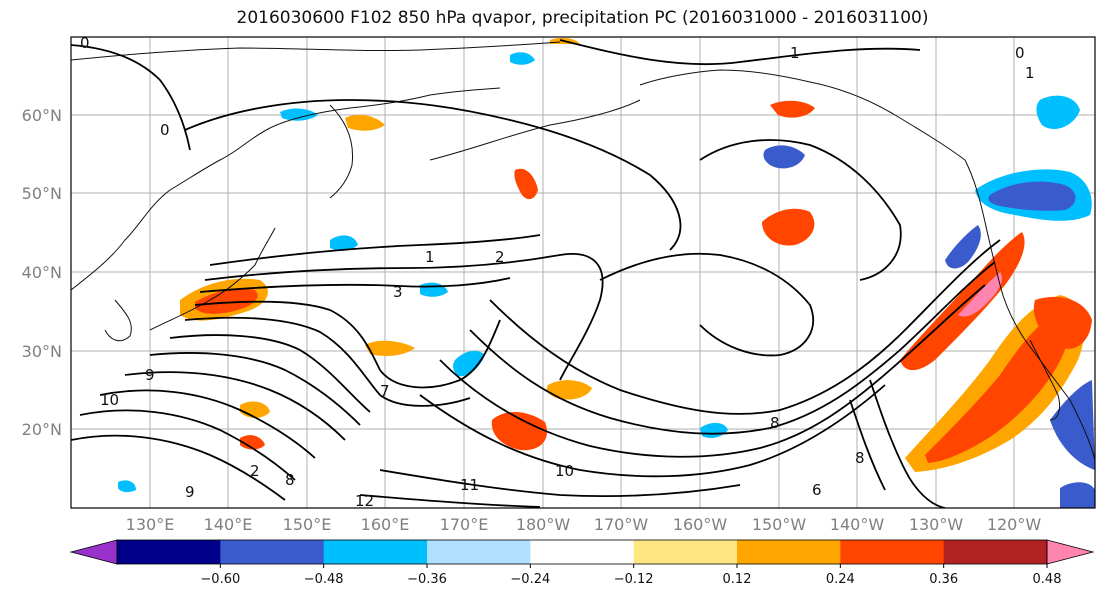 This screenshot has height=601, width=1105. Describe the element at coordinates (840, 579) in the screenshot. I see `colorbar-tick-label: 0.24` at that location.